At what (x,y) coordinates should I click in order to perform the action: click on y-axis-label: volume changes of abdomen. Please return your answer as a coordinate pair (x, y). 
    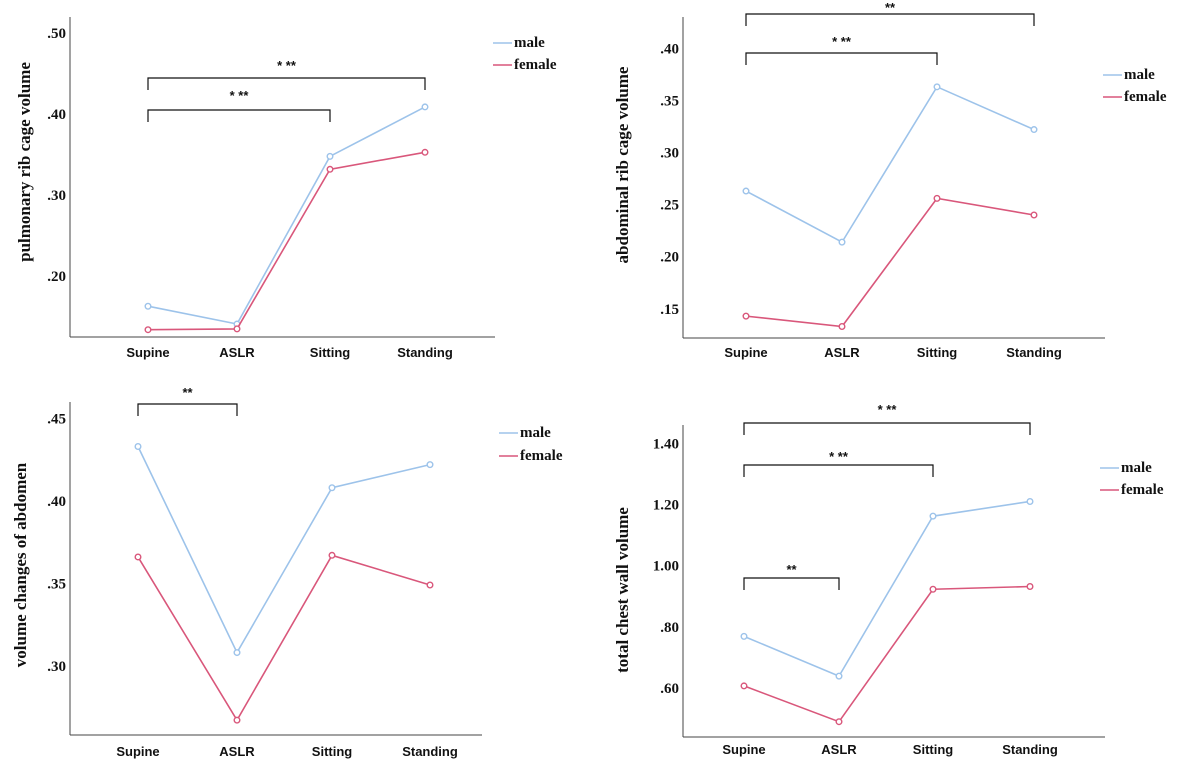
    Looking at the image, I should click on (20, 564).